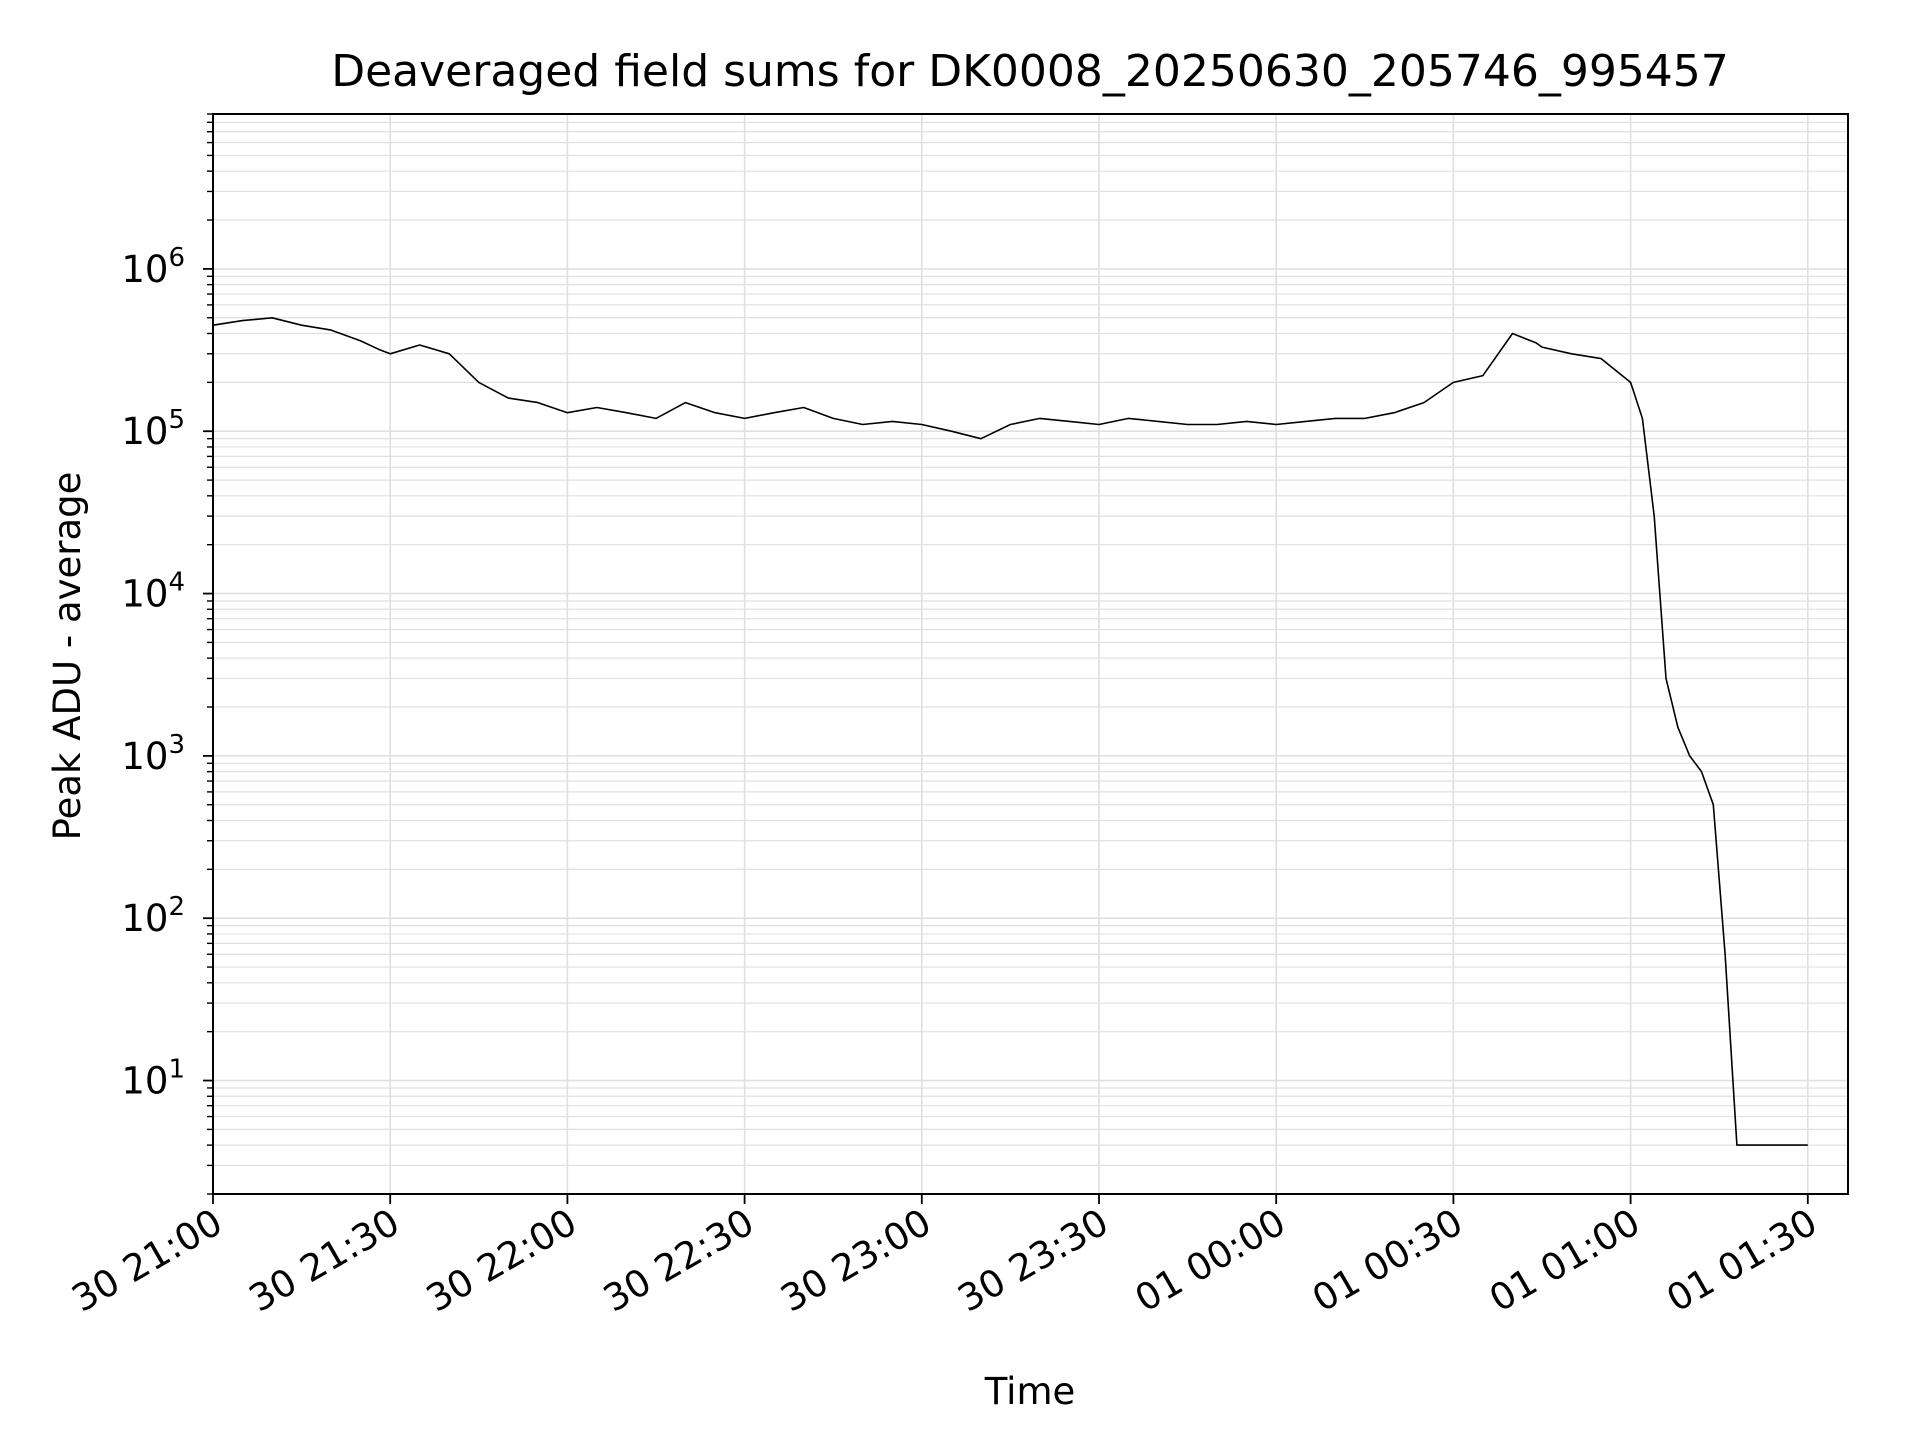 The width and height of the screenshot is (1920, 1440). Describe the element at coordinates (153, 1079) in the screenshot. I see `y-tick-label: 101` at that location.